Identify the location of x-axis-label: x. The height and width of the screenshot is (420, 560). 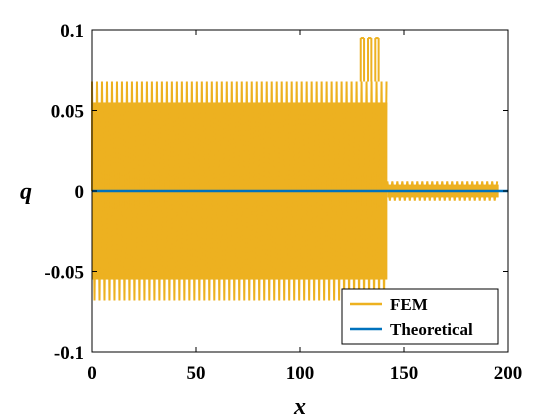
(299, 407).